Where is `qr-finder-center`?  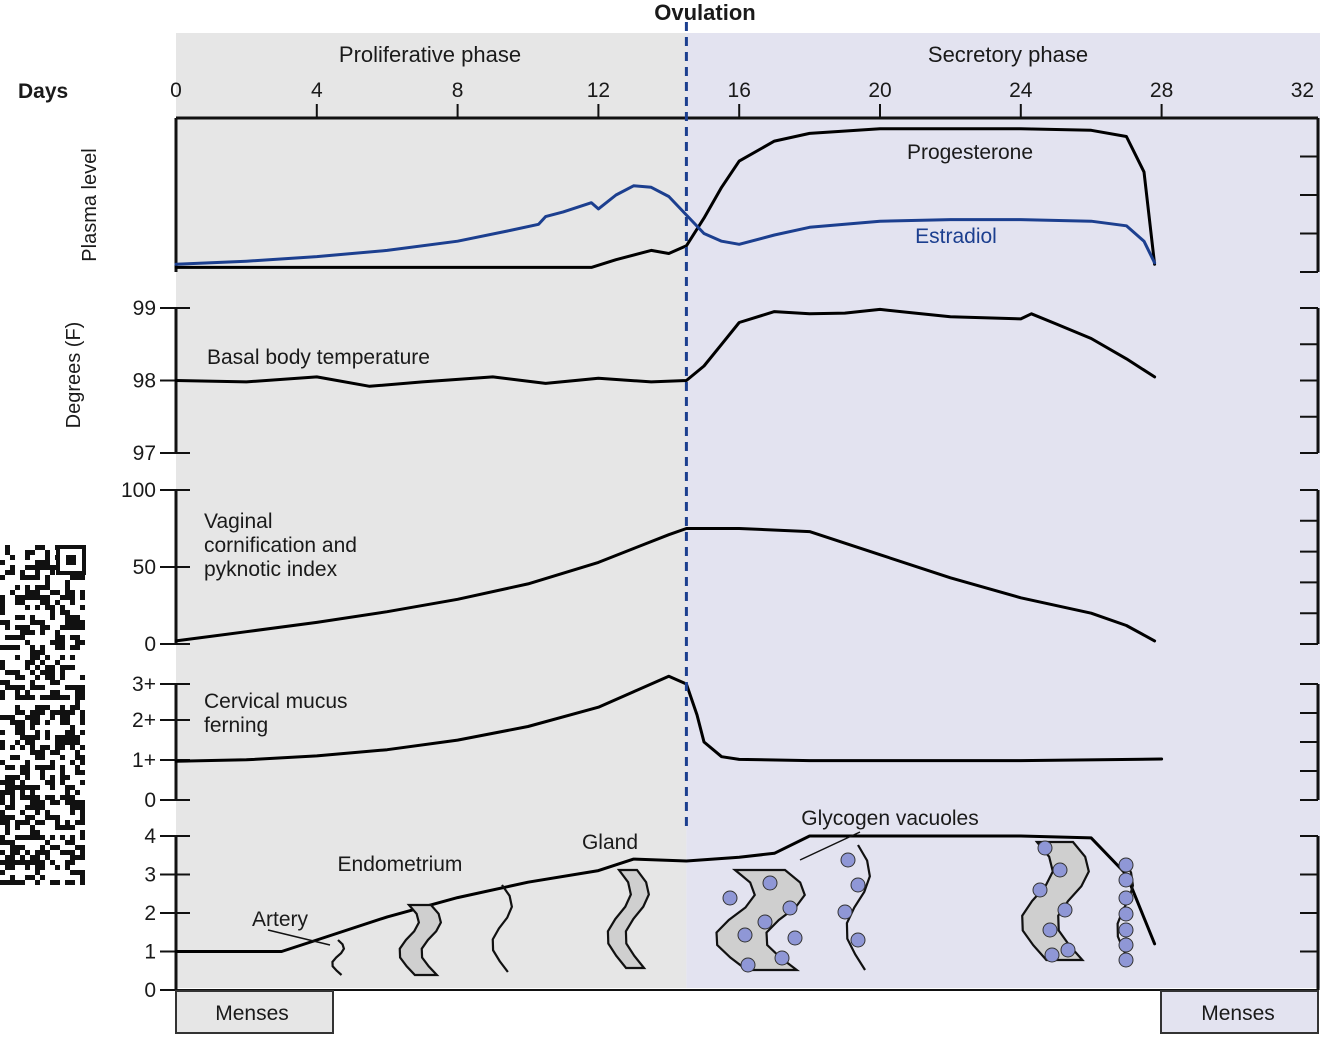 qr-finder-center is located at coordinates (71, 560).